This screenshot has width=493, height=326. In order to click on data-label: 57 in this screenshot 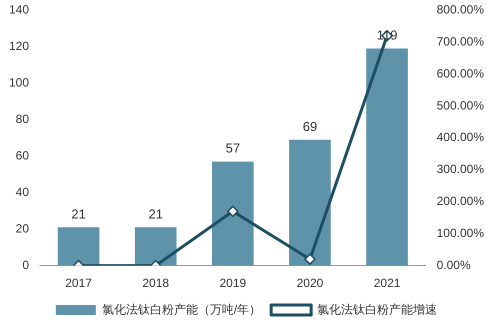, I will do `click(233, 148)`.